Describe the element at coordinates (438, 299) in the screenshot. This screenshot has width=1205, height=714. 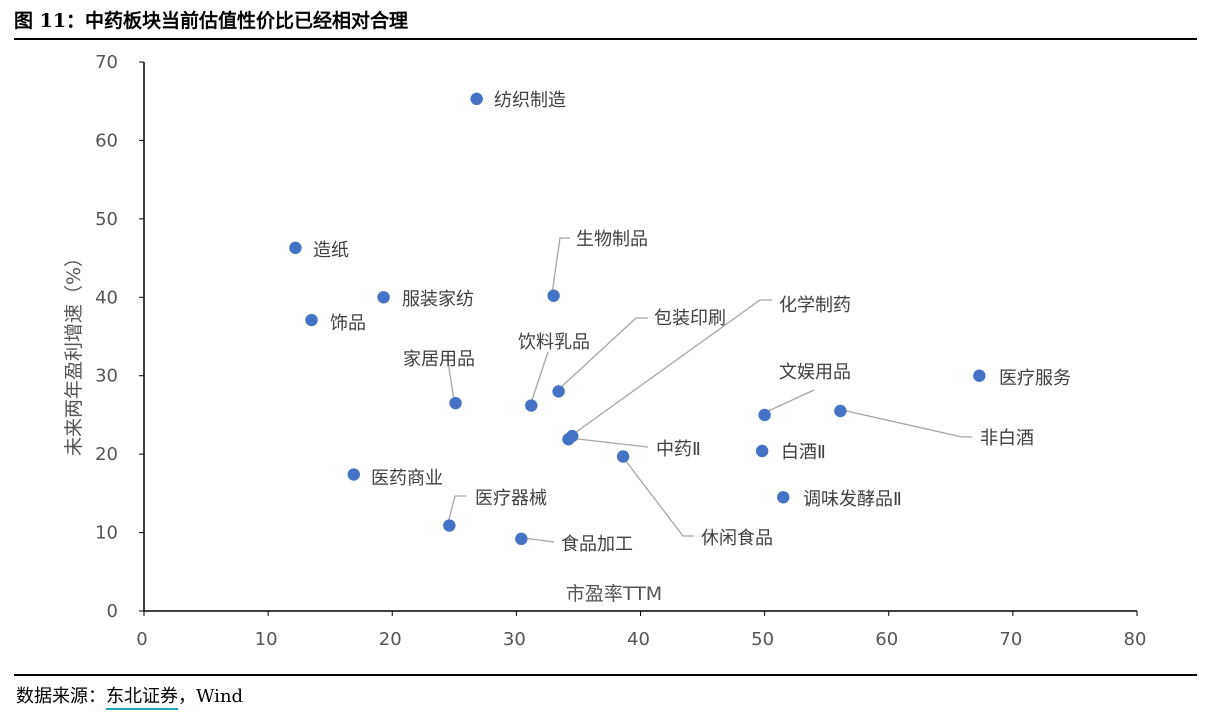
I see `point-label: 服装家纺` at that location.